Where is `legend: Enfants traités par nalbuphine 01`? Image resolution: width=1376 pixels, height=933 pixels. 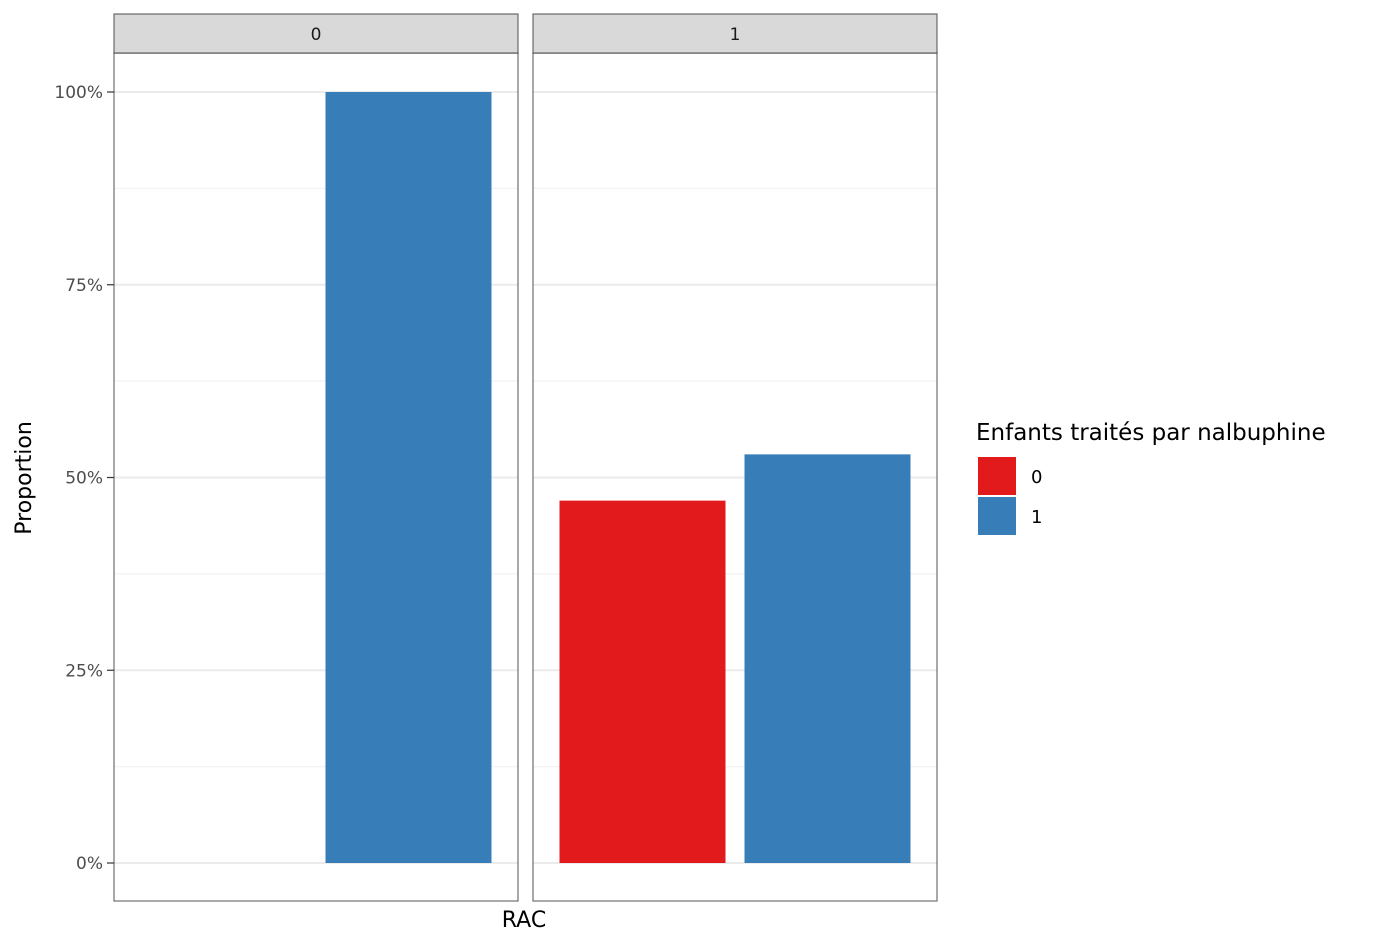 legend: Enfants traités par nalbuphine 01 is located at coordinates (1151, 477).